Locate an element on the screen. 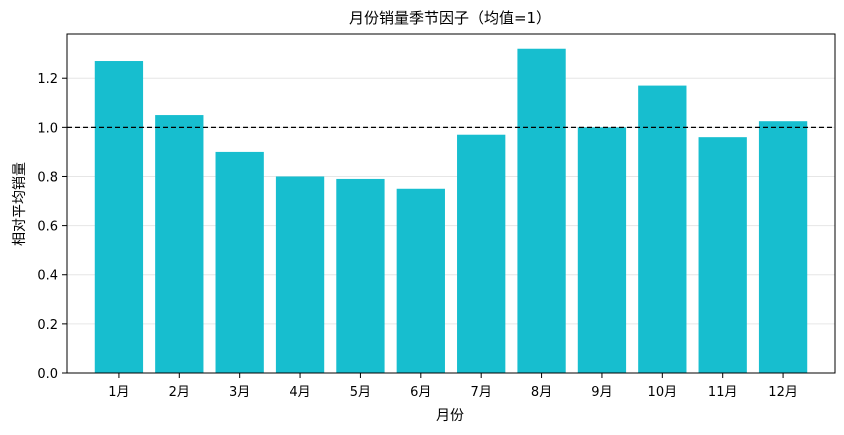 The height and width of the screenshot is (435, 844). y-tick-label: 0.6 is located at coordinates (47, 227).